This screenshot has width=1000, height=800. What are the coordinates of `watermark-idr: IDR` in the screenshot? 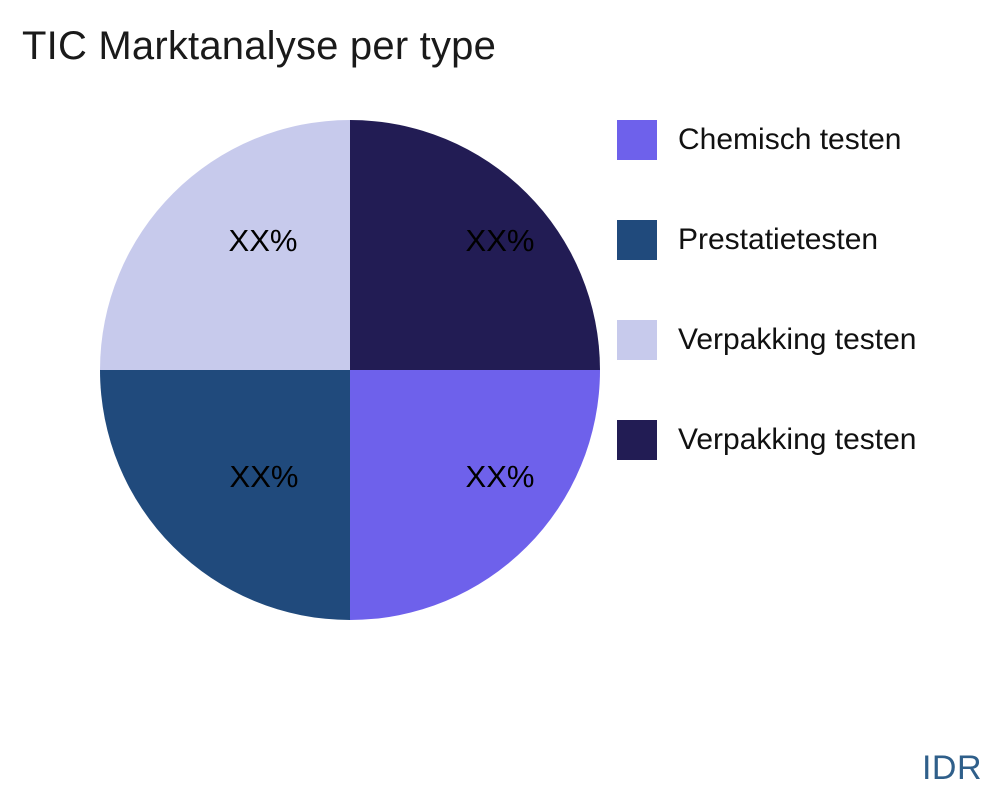 It's located at (951, 768).